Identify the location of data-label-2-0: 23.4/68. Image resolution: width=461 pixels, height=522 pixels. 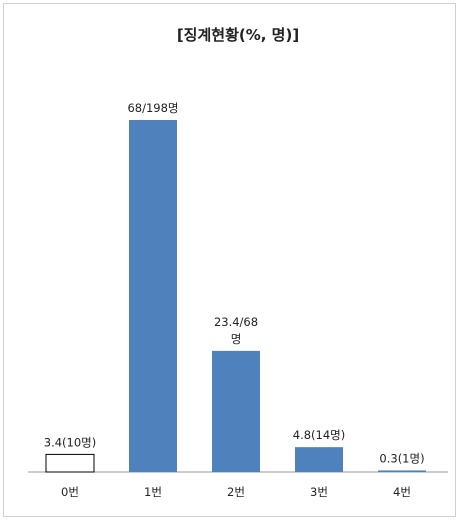
(236, 322).